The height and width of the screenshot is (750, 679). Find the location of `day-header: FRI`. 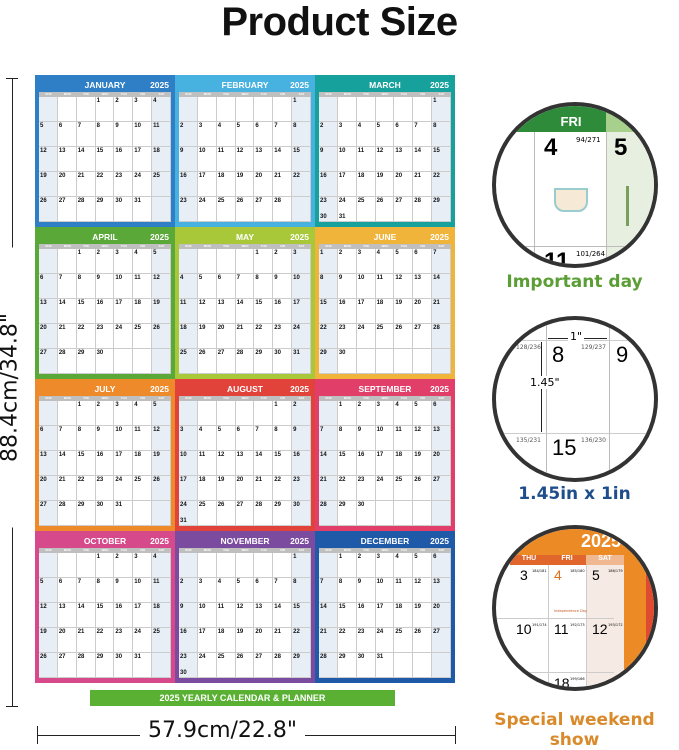

day-header: FRI is located at coordinates (571, 121).